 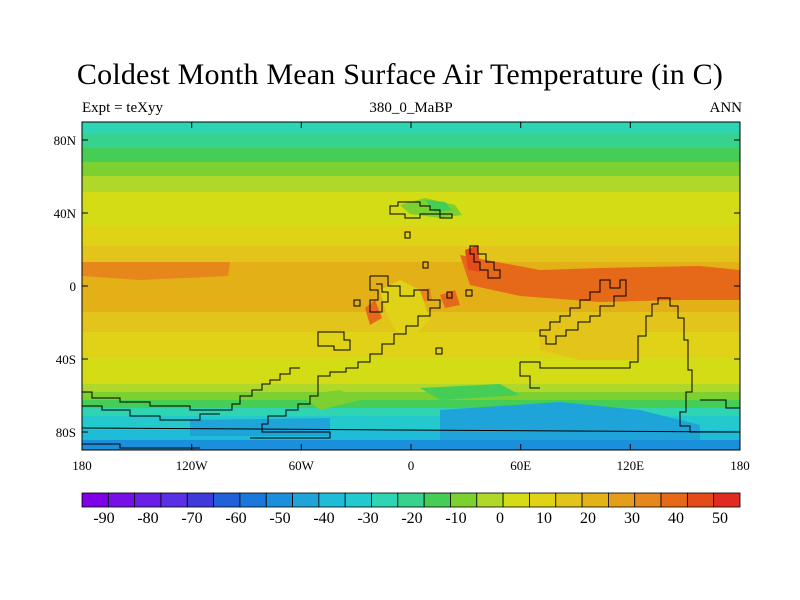 What do you see at coordinates (191, 518) in the screenshot?
I see `colorbar-label: -70` at bounding box center [191, 518].